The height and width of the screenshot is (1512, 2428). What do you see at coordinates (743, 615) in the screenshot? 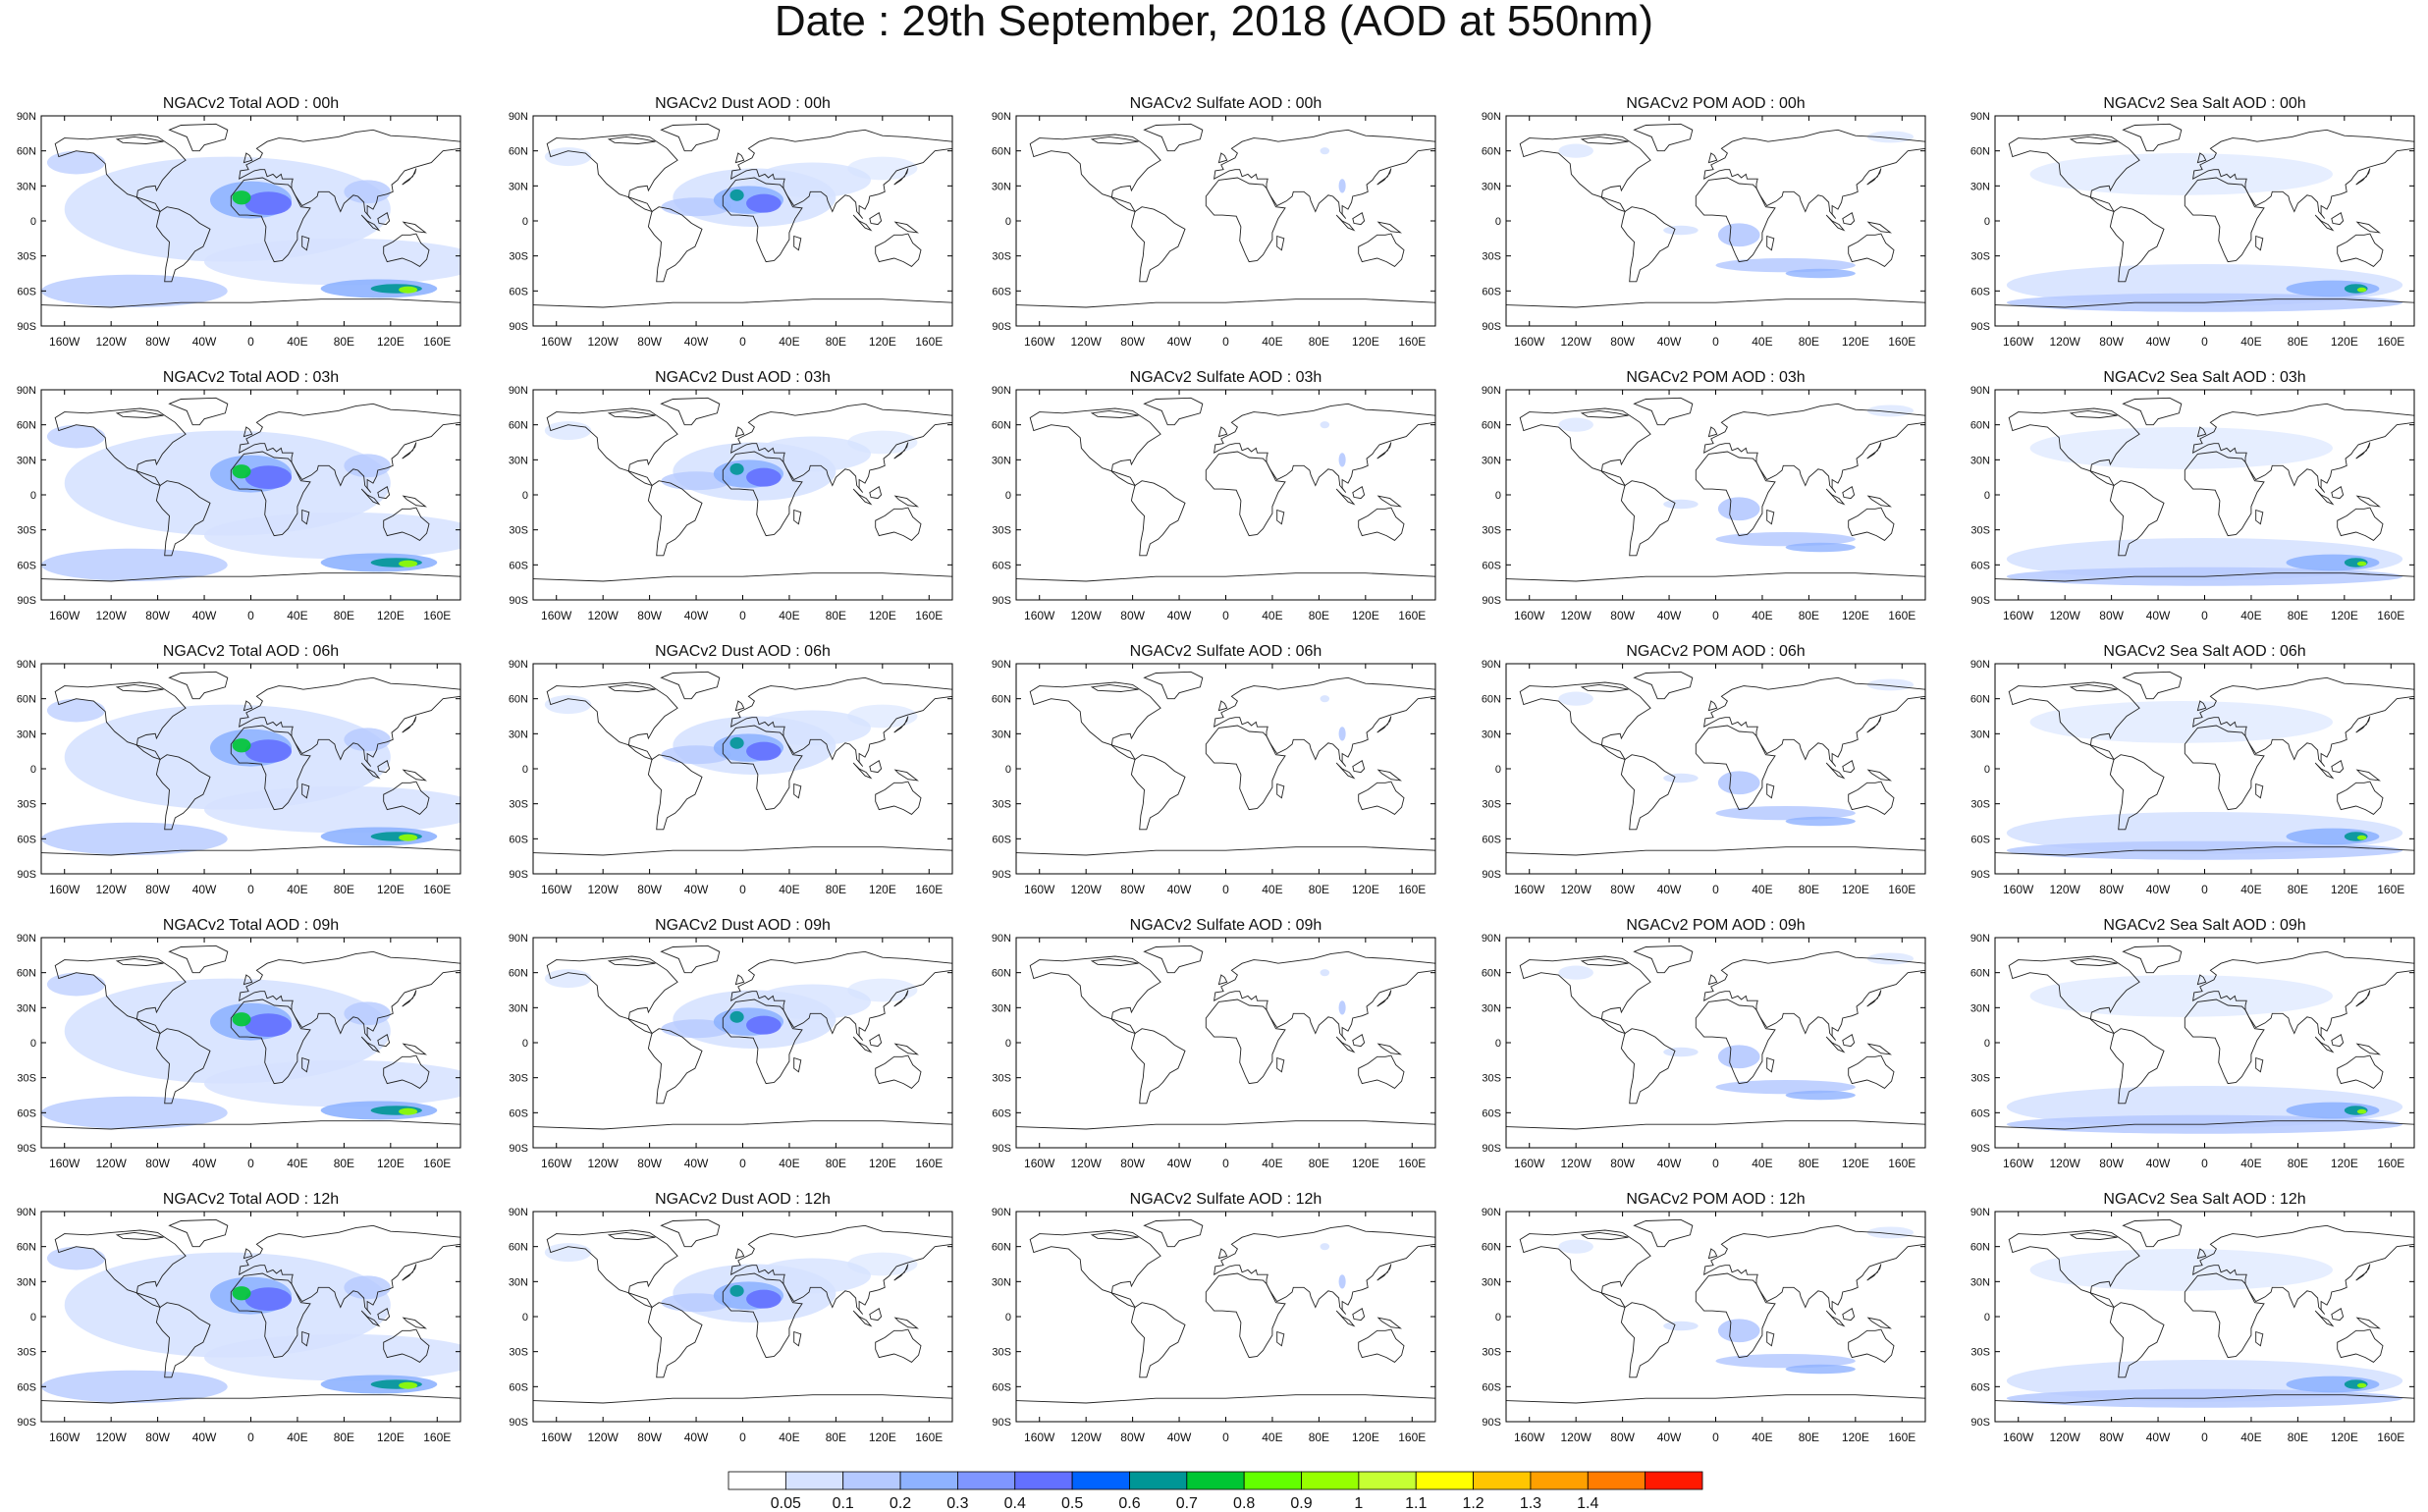
I see `lon-tick-label: 0` at bounding box center [743, 615].